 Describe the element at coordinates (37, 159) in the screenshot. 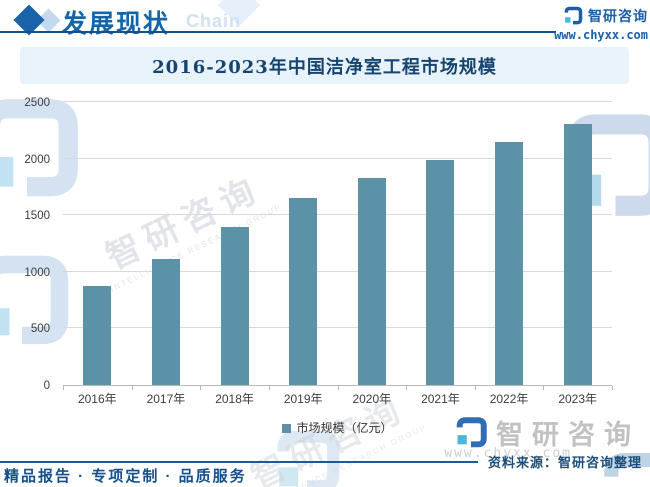

I see `y-tick-label: 2000` at that location.